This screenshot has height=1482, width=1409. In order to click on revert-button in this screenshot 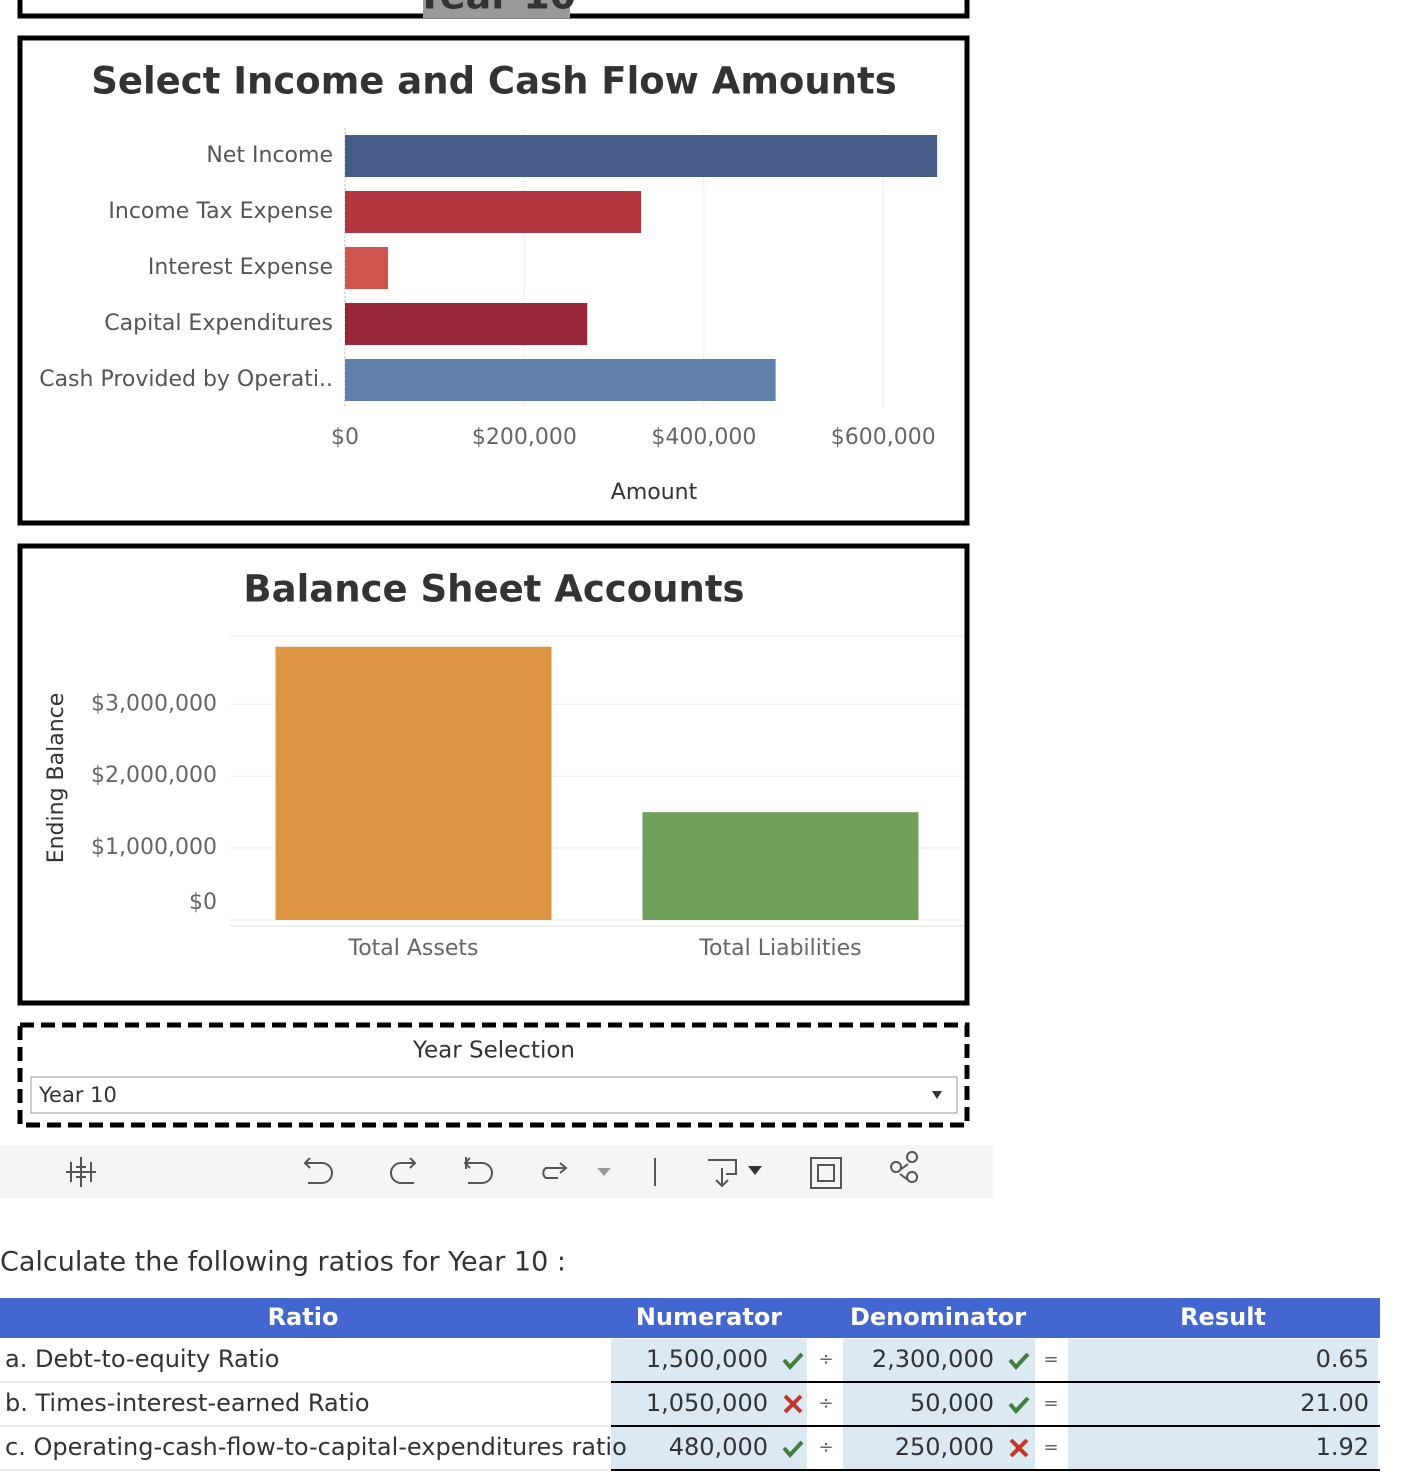, I will do `click(478, 1170)`.